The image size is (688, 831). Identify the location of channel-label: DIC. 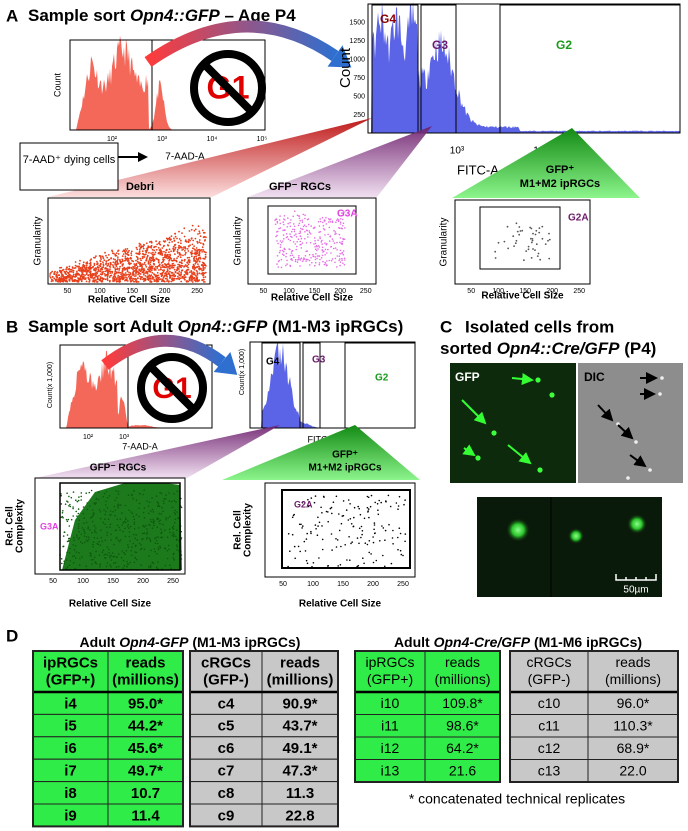
(594, 377).